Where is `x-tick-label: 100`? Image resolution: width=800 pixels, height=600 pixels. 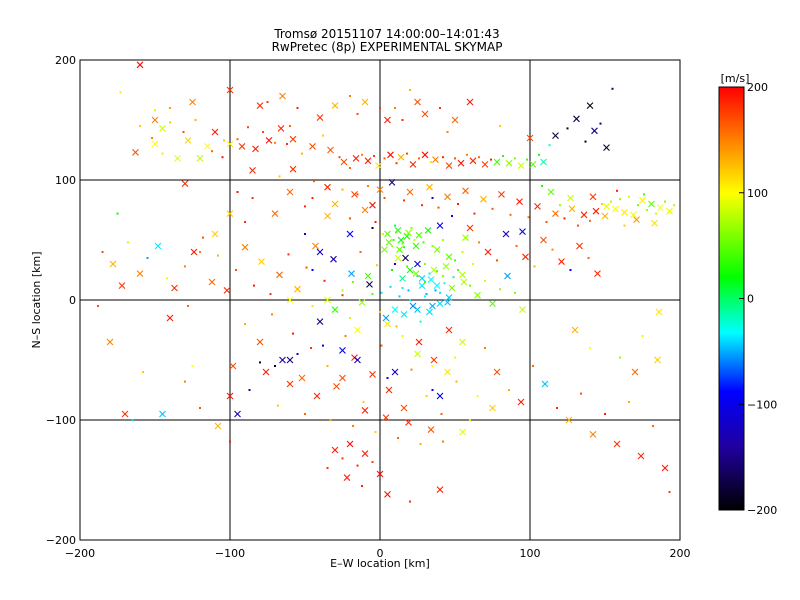 x-tick-label: 100 is located at coordinates (530, 553).